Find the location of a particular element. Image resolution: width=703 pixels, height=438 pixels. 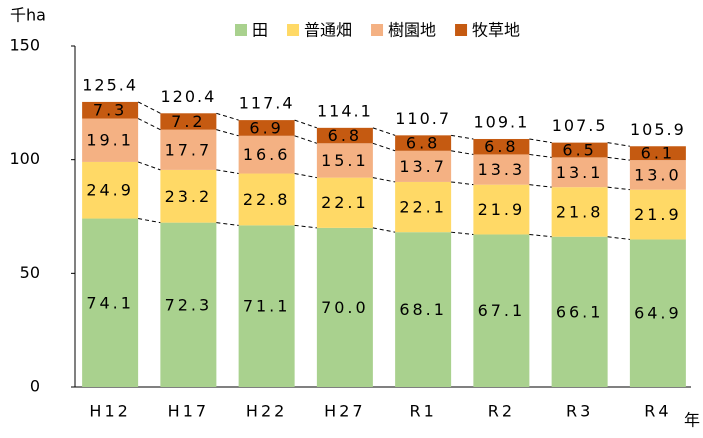

value-label: 24.9 is located at coordinates (110, 190).